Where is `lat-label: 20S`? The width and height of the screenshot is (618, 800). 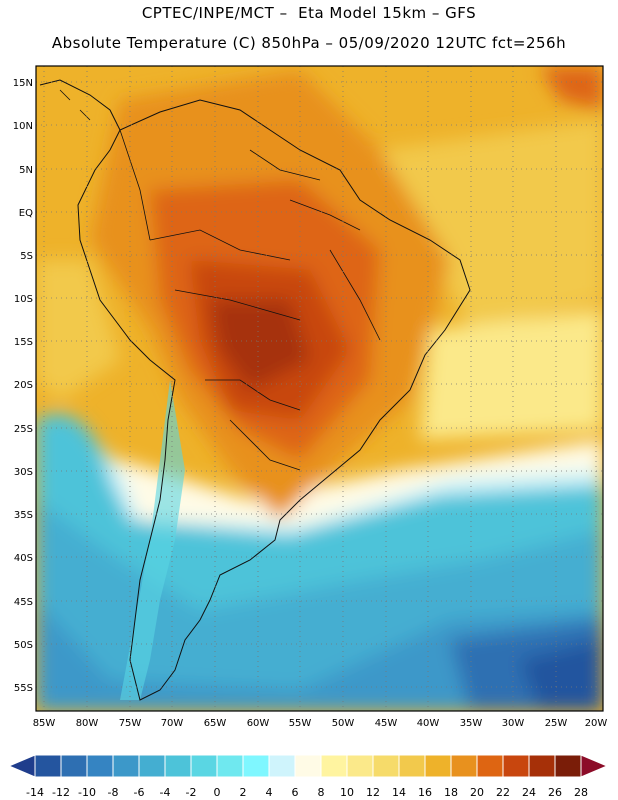
lat-label: 20S is located at coordinates (23, 385).